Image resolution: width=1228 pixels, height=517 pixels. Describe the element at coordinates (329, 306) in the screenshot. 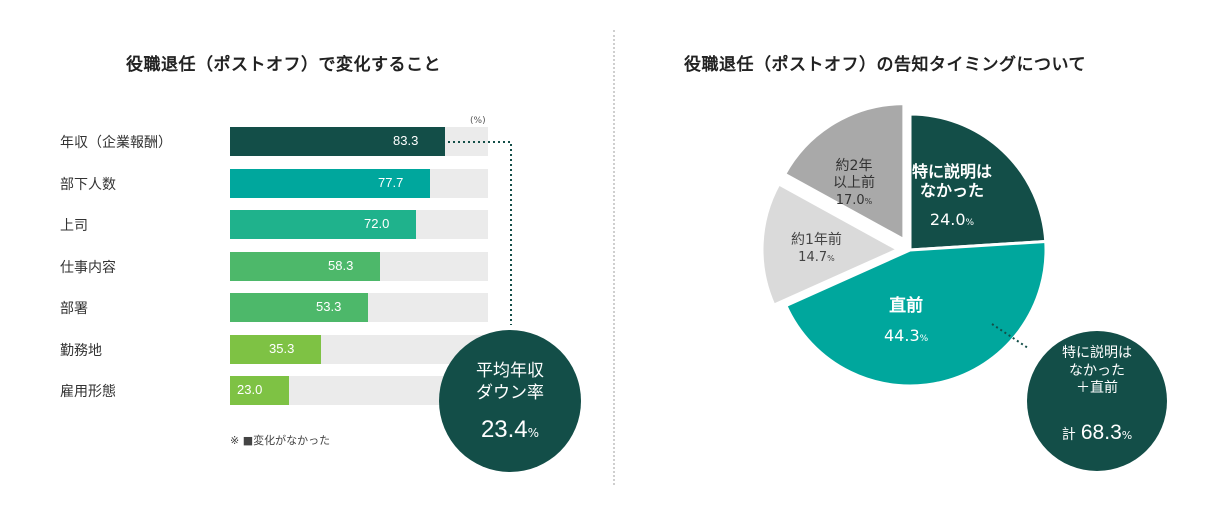

I see `bar-value-label: 53.3` at that location.